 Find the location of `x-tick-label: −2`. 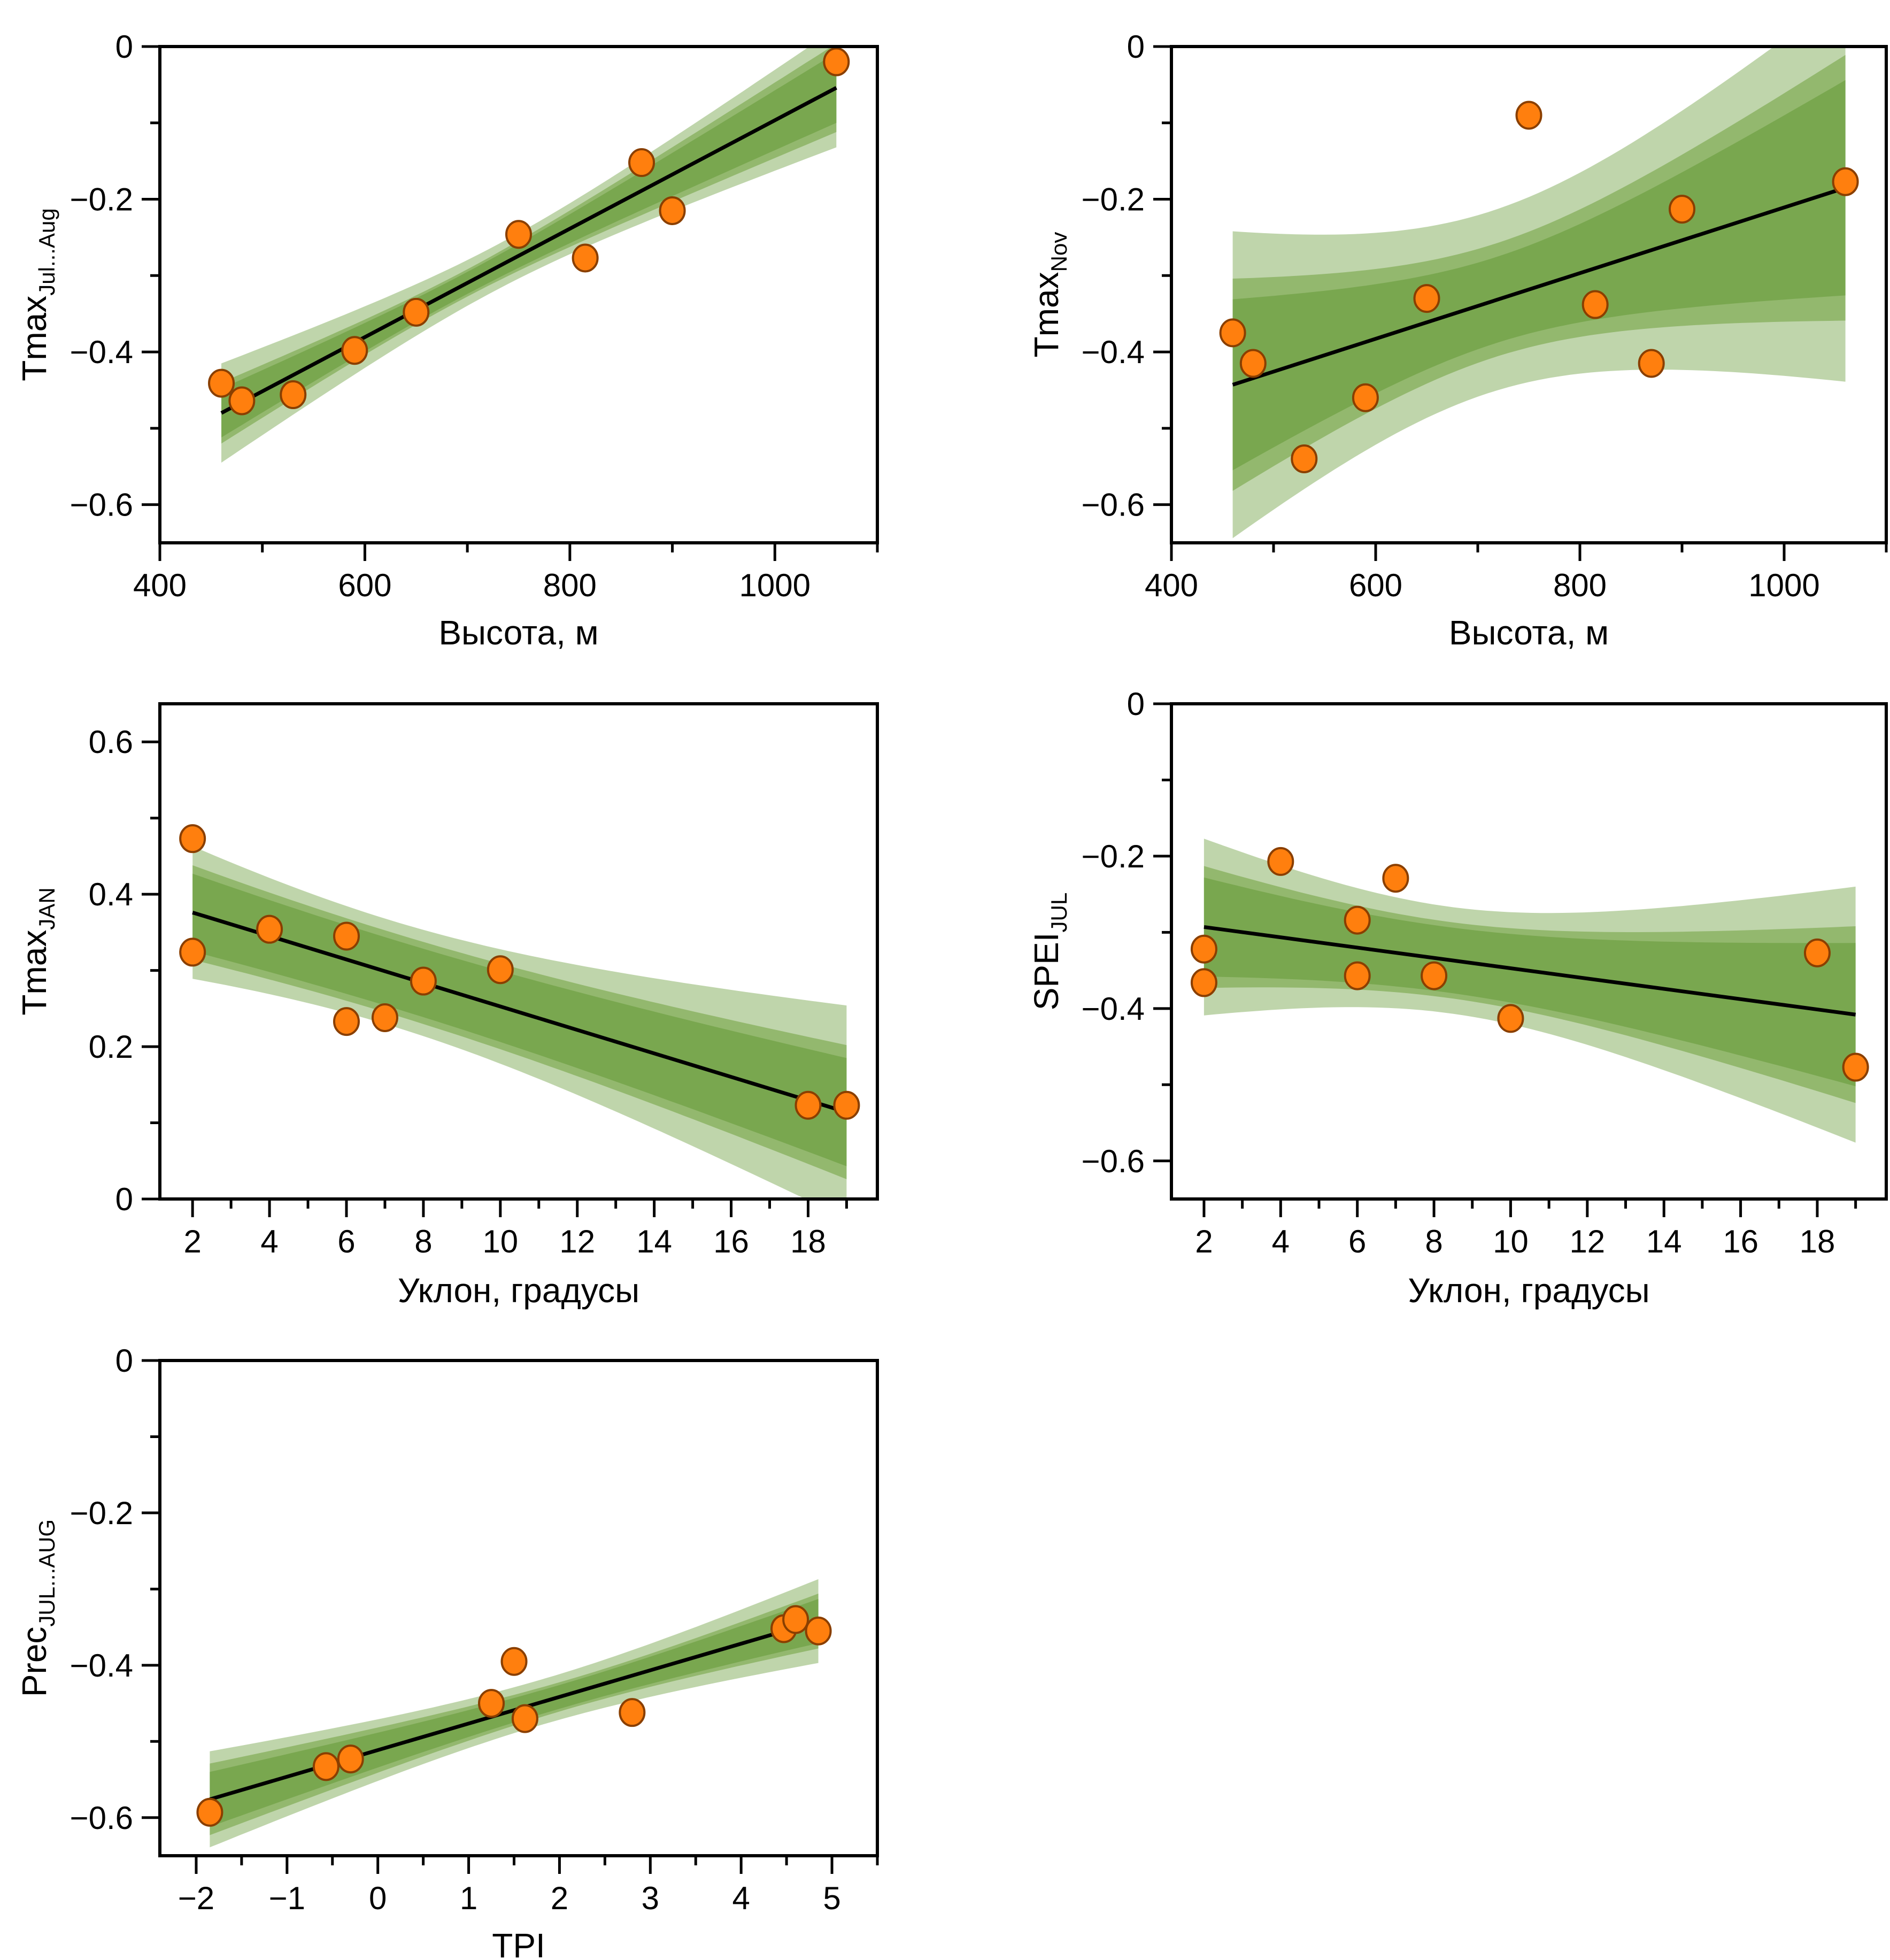

x-tick-label: −2 is located at coordinates (196, 1898).